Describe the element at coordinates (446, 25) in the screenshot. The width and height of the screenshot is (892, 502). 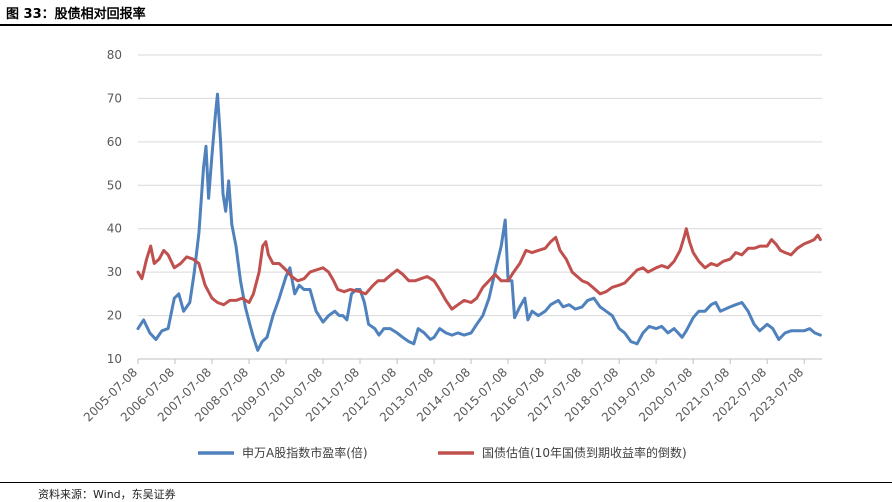
I see `title-rule` at that location.